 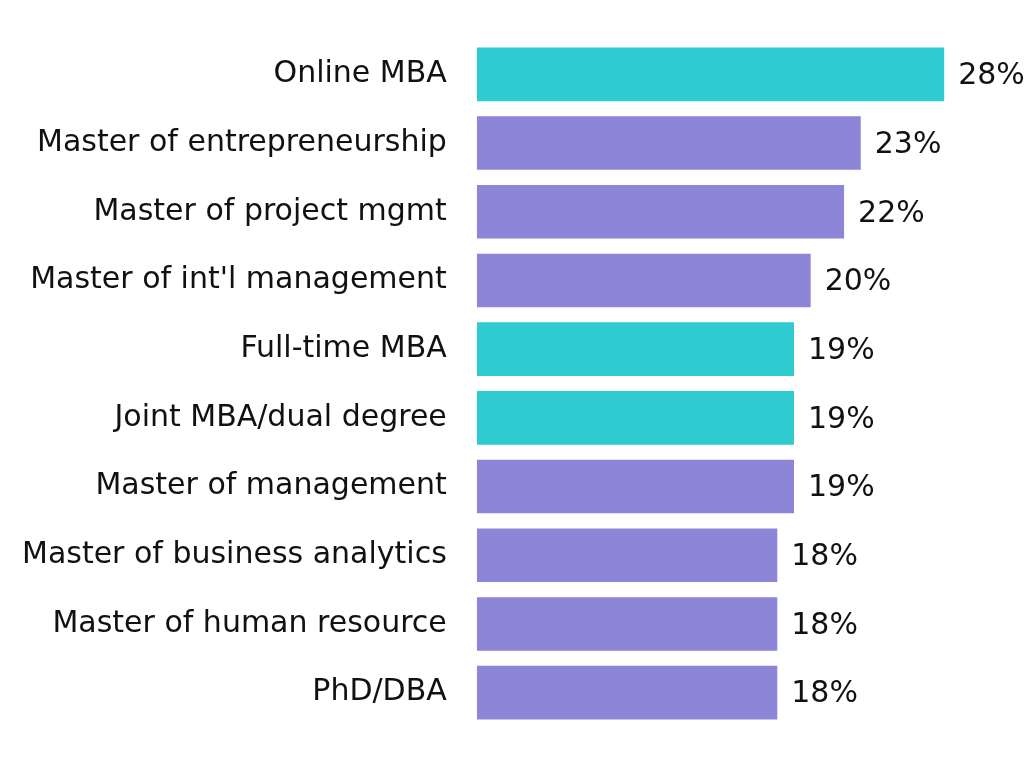 I want to click on data-label: 22%, so click(x=891, y=211).